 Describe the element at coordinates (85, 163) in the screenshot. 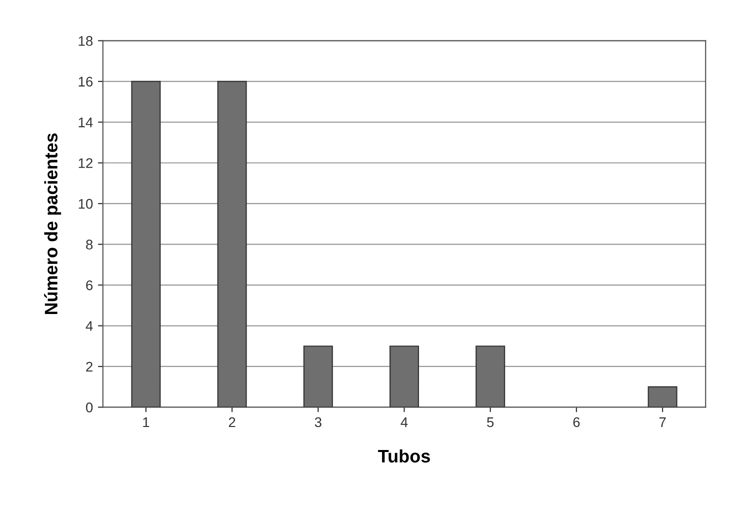

I see `y-tick-label: 12` at that location.